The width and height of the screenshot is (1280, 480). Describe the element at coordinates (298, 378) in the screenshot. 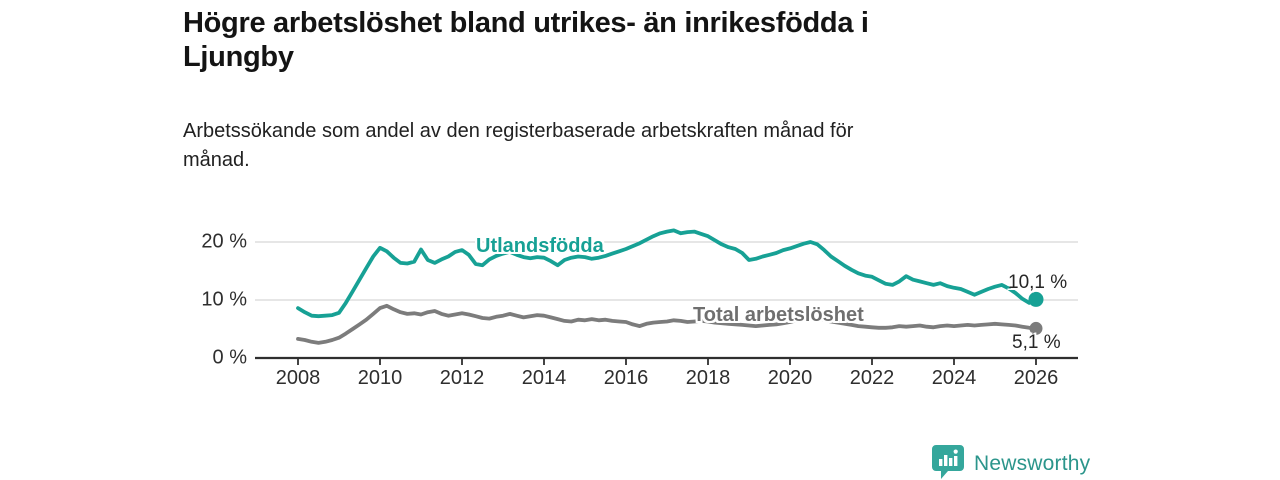

I see `x-tick-label-2008: 2008` at that location.